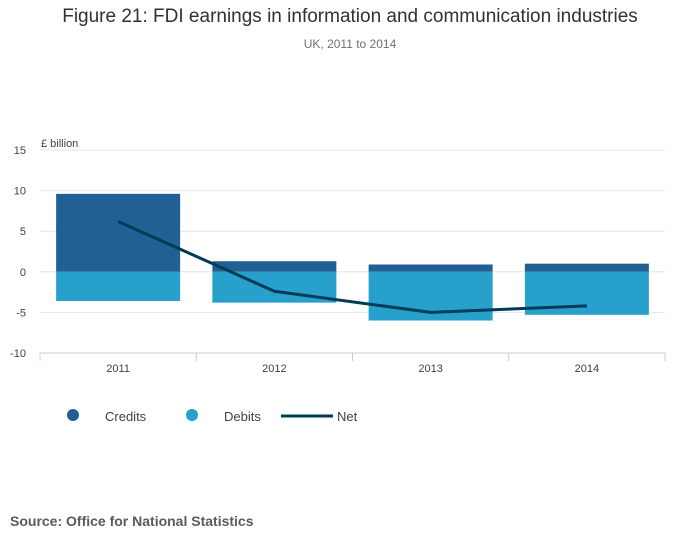  I want to click on x-tick-label: 2014, so click(587, 369).